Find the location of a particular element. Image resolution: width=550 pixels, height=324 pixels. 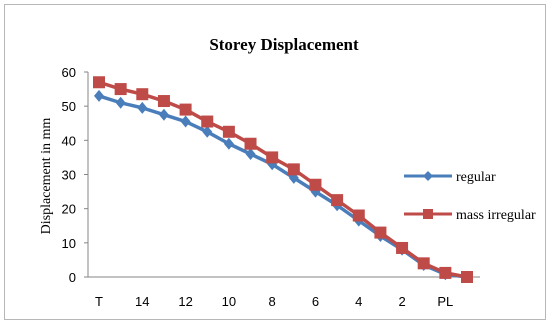

y-ticks: 0 10 20 30 40 50 60 is located at coordinates (75, 175).